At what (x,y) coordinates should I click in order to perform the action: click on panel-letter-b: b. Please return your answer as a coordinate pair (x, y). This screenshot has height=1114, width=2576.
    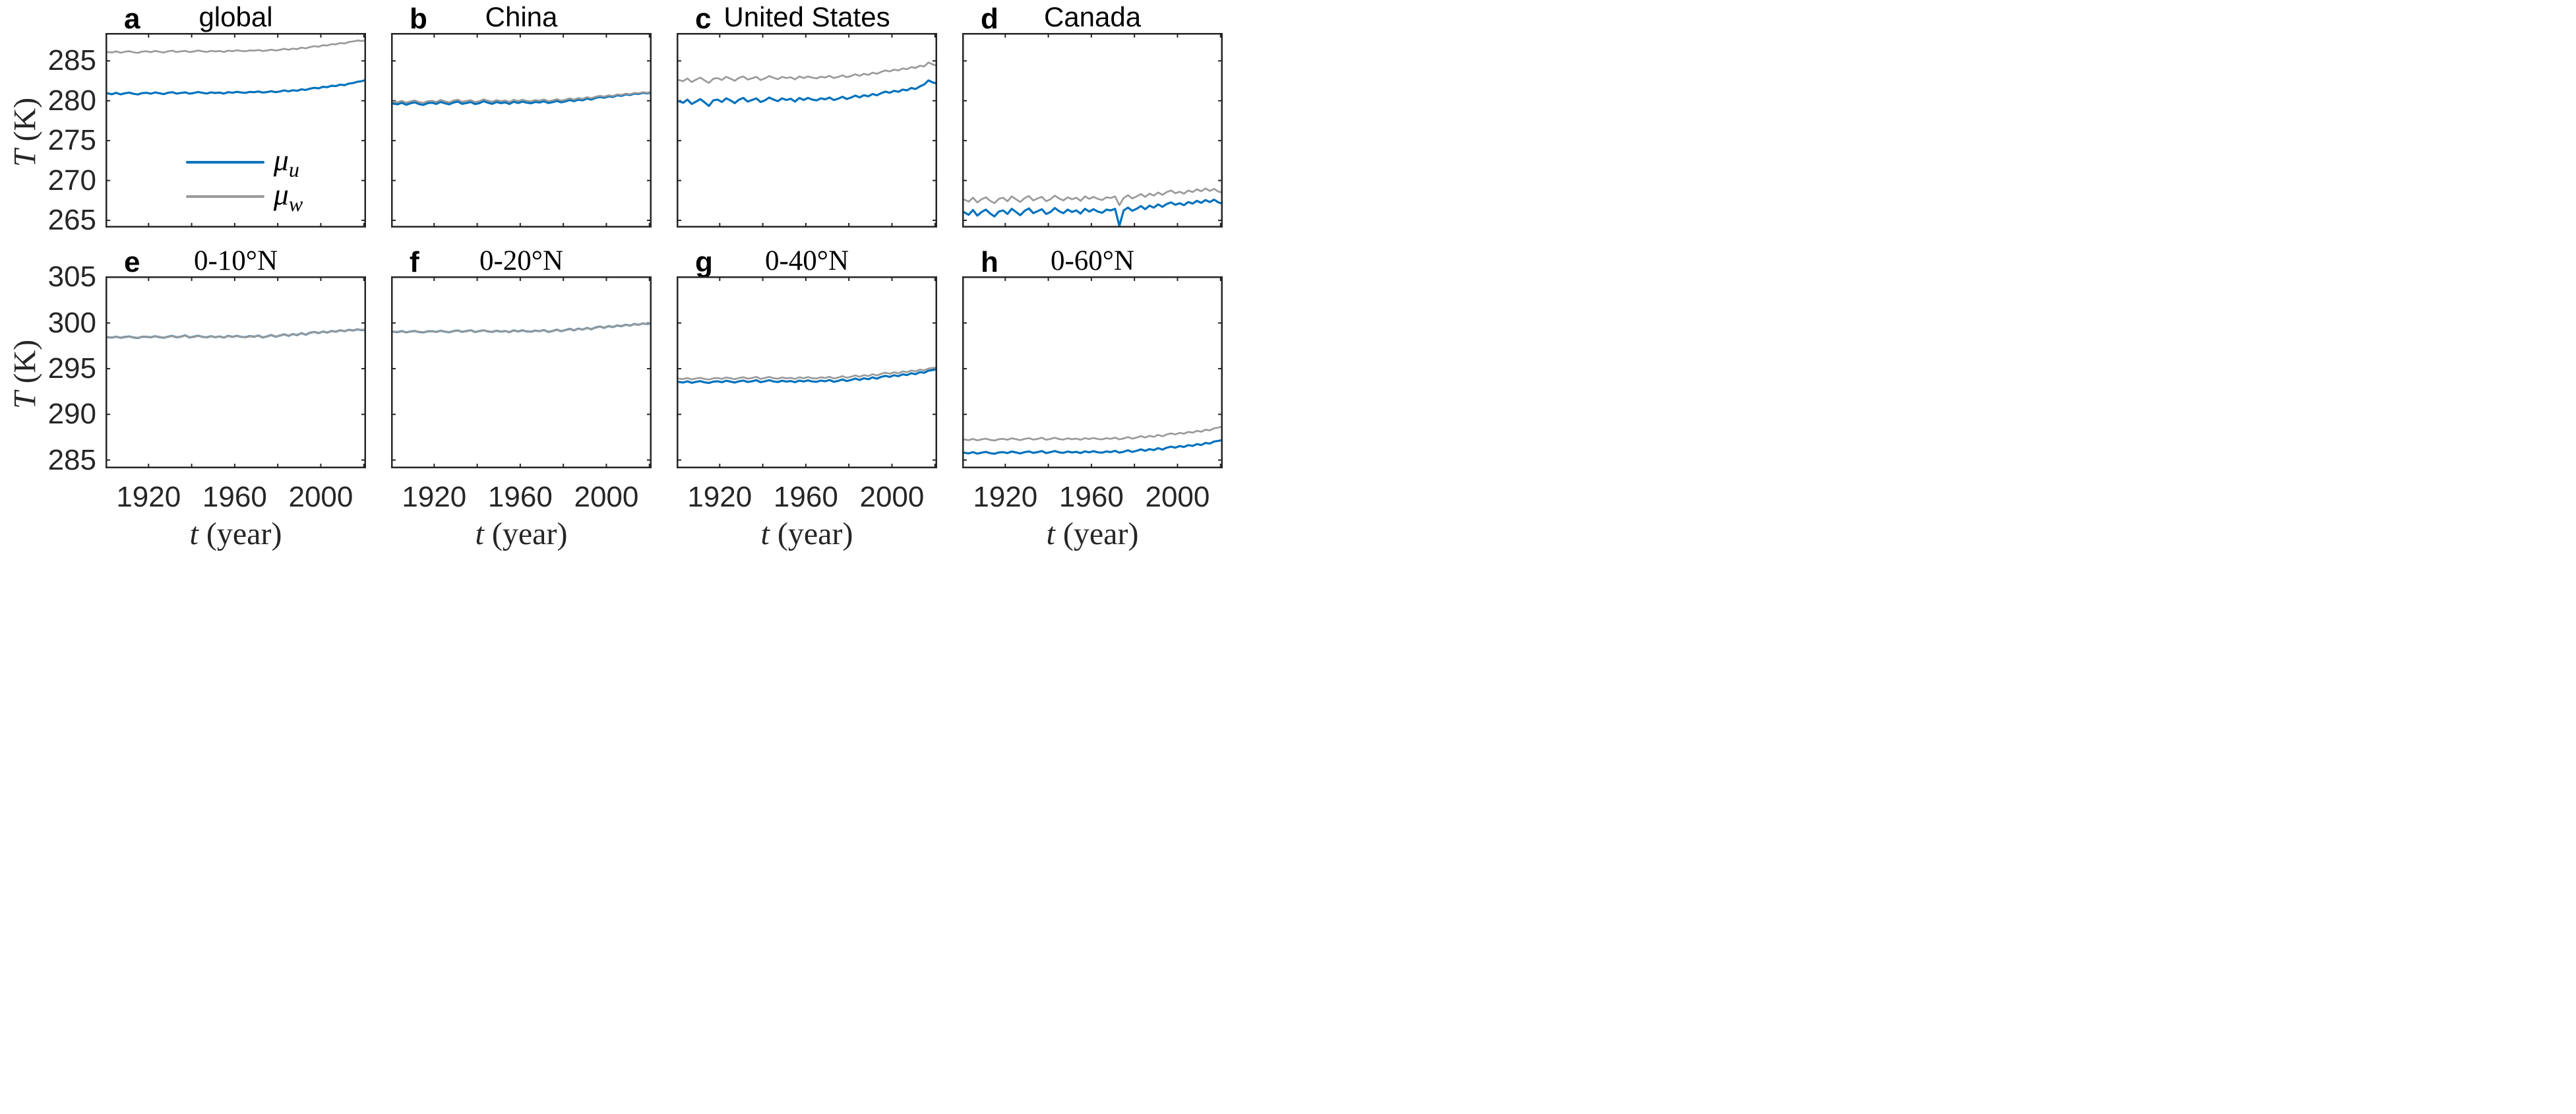
    Looking at the image, I should click on (418, 19).